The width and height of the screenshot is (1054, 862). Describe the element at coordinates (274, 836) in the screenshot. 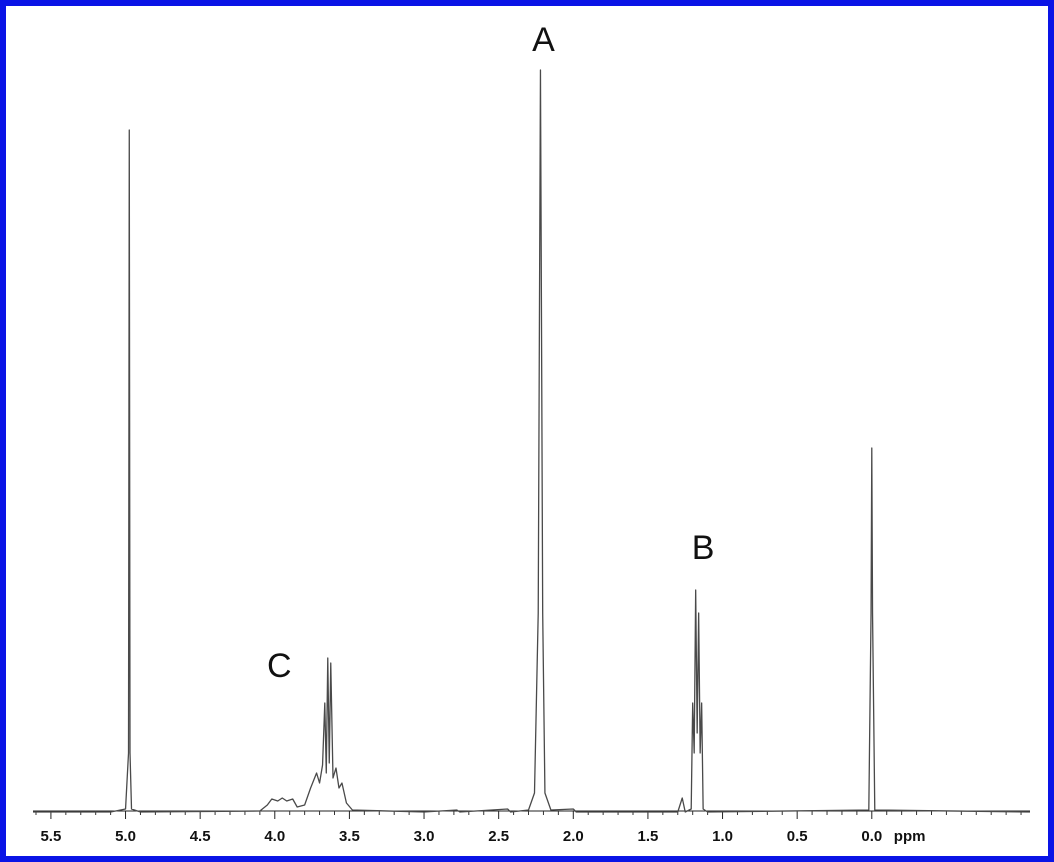

I see `x-tick-label: 4.0` at that location.